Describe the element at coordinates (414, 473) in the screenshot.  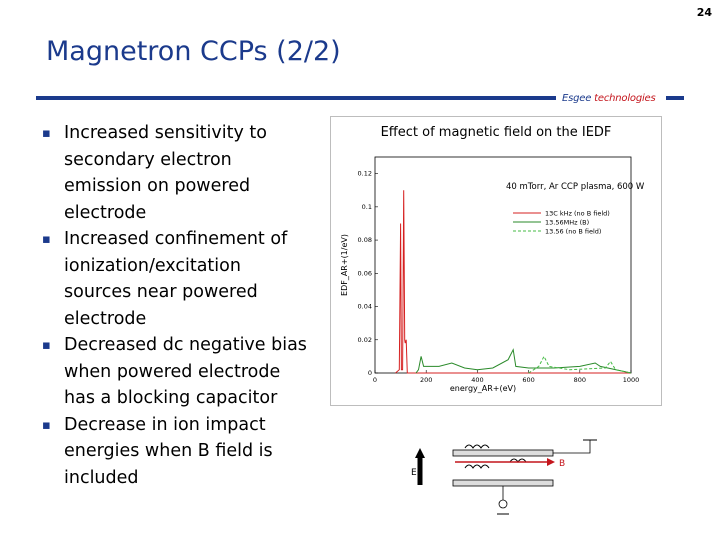
I see `e-label: E` at that location.